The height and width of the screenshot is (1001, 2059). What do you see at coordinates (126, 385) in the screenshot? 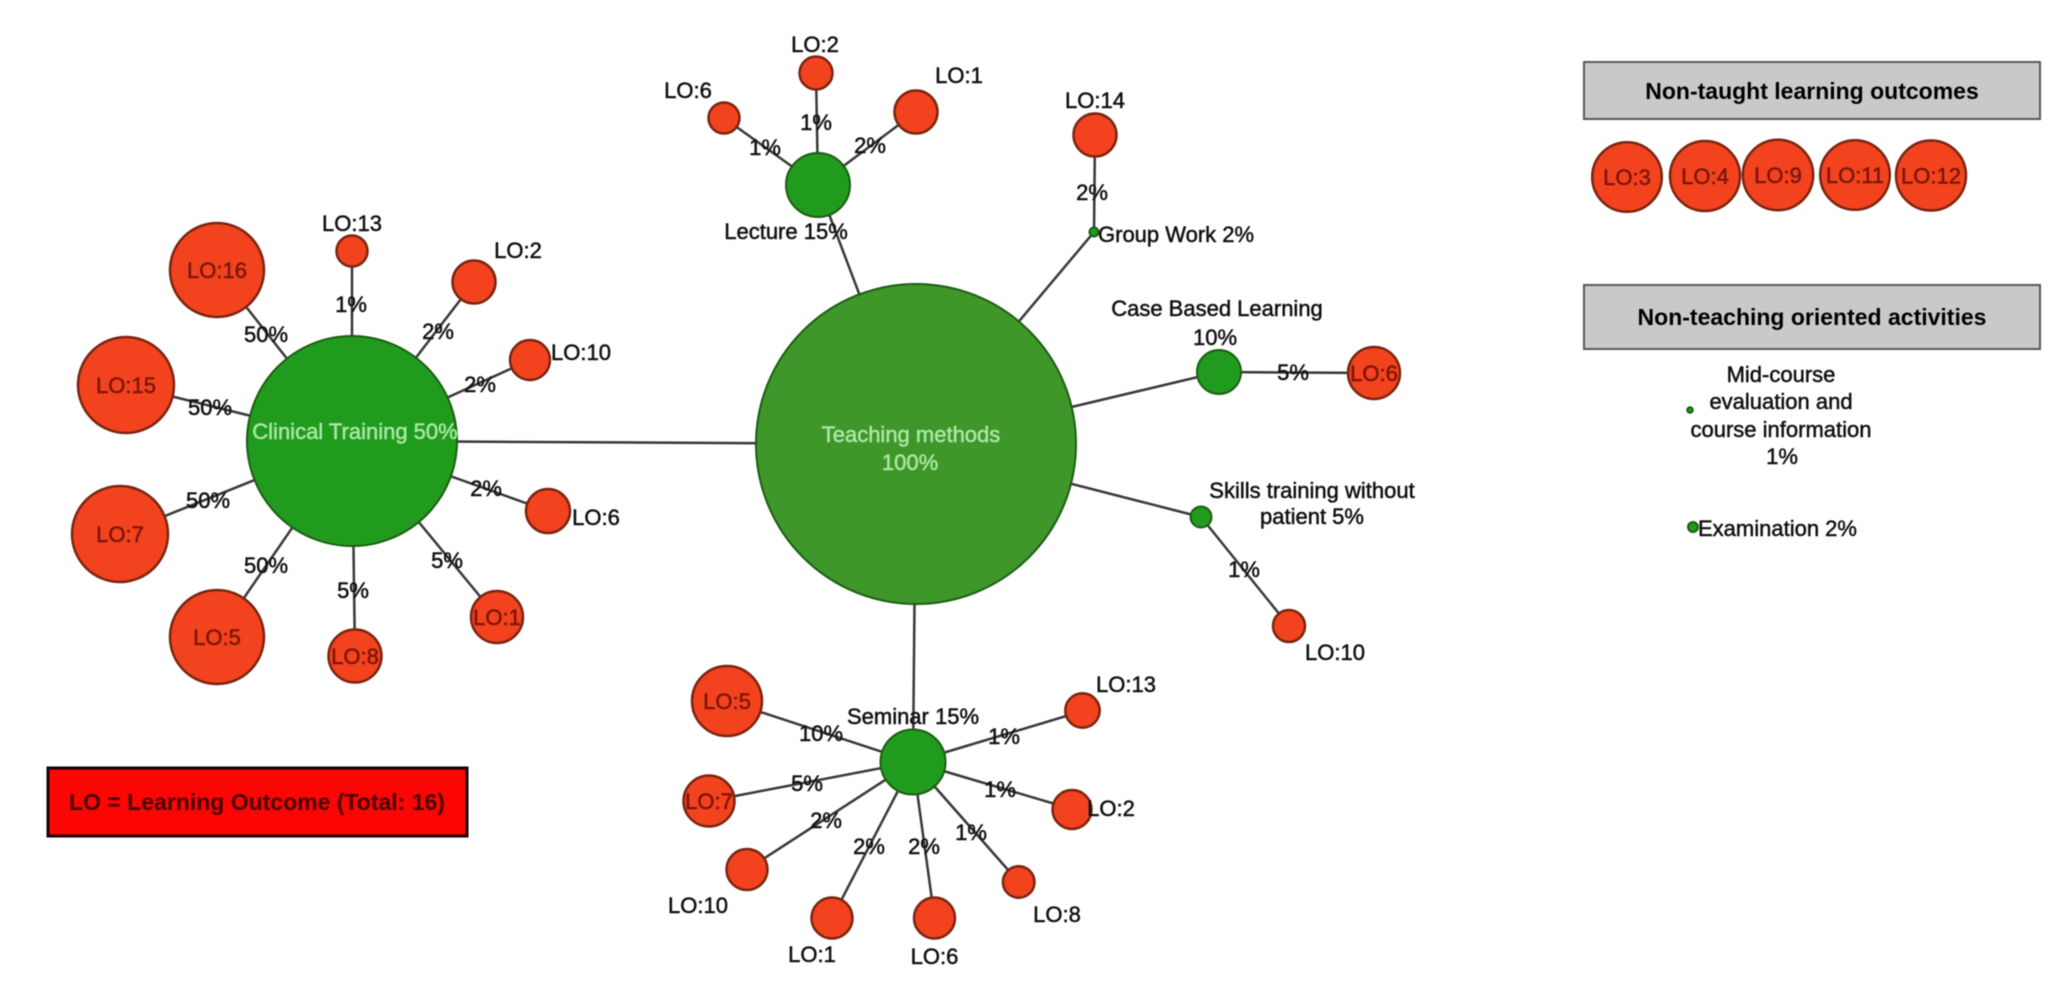
I see `svg-text: LO:15` at bounding box center [126, 385].